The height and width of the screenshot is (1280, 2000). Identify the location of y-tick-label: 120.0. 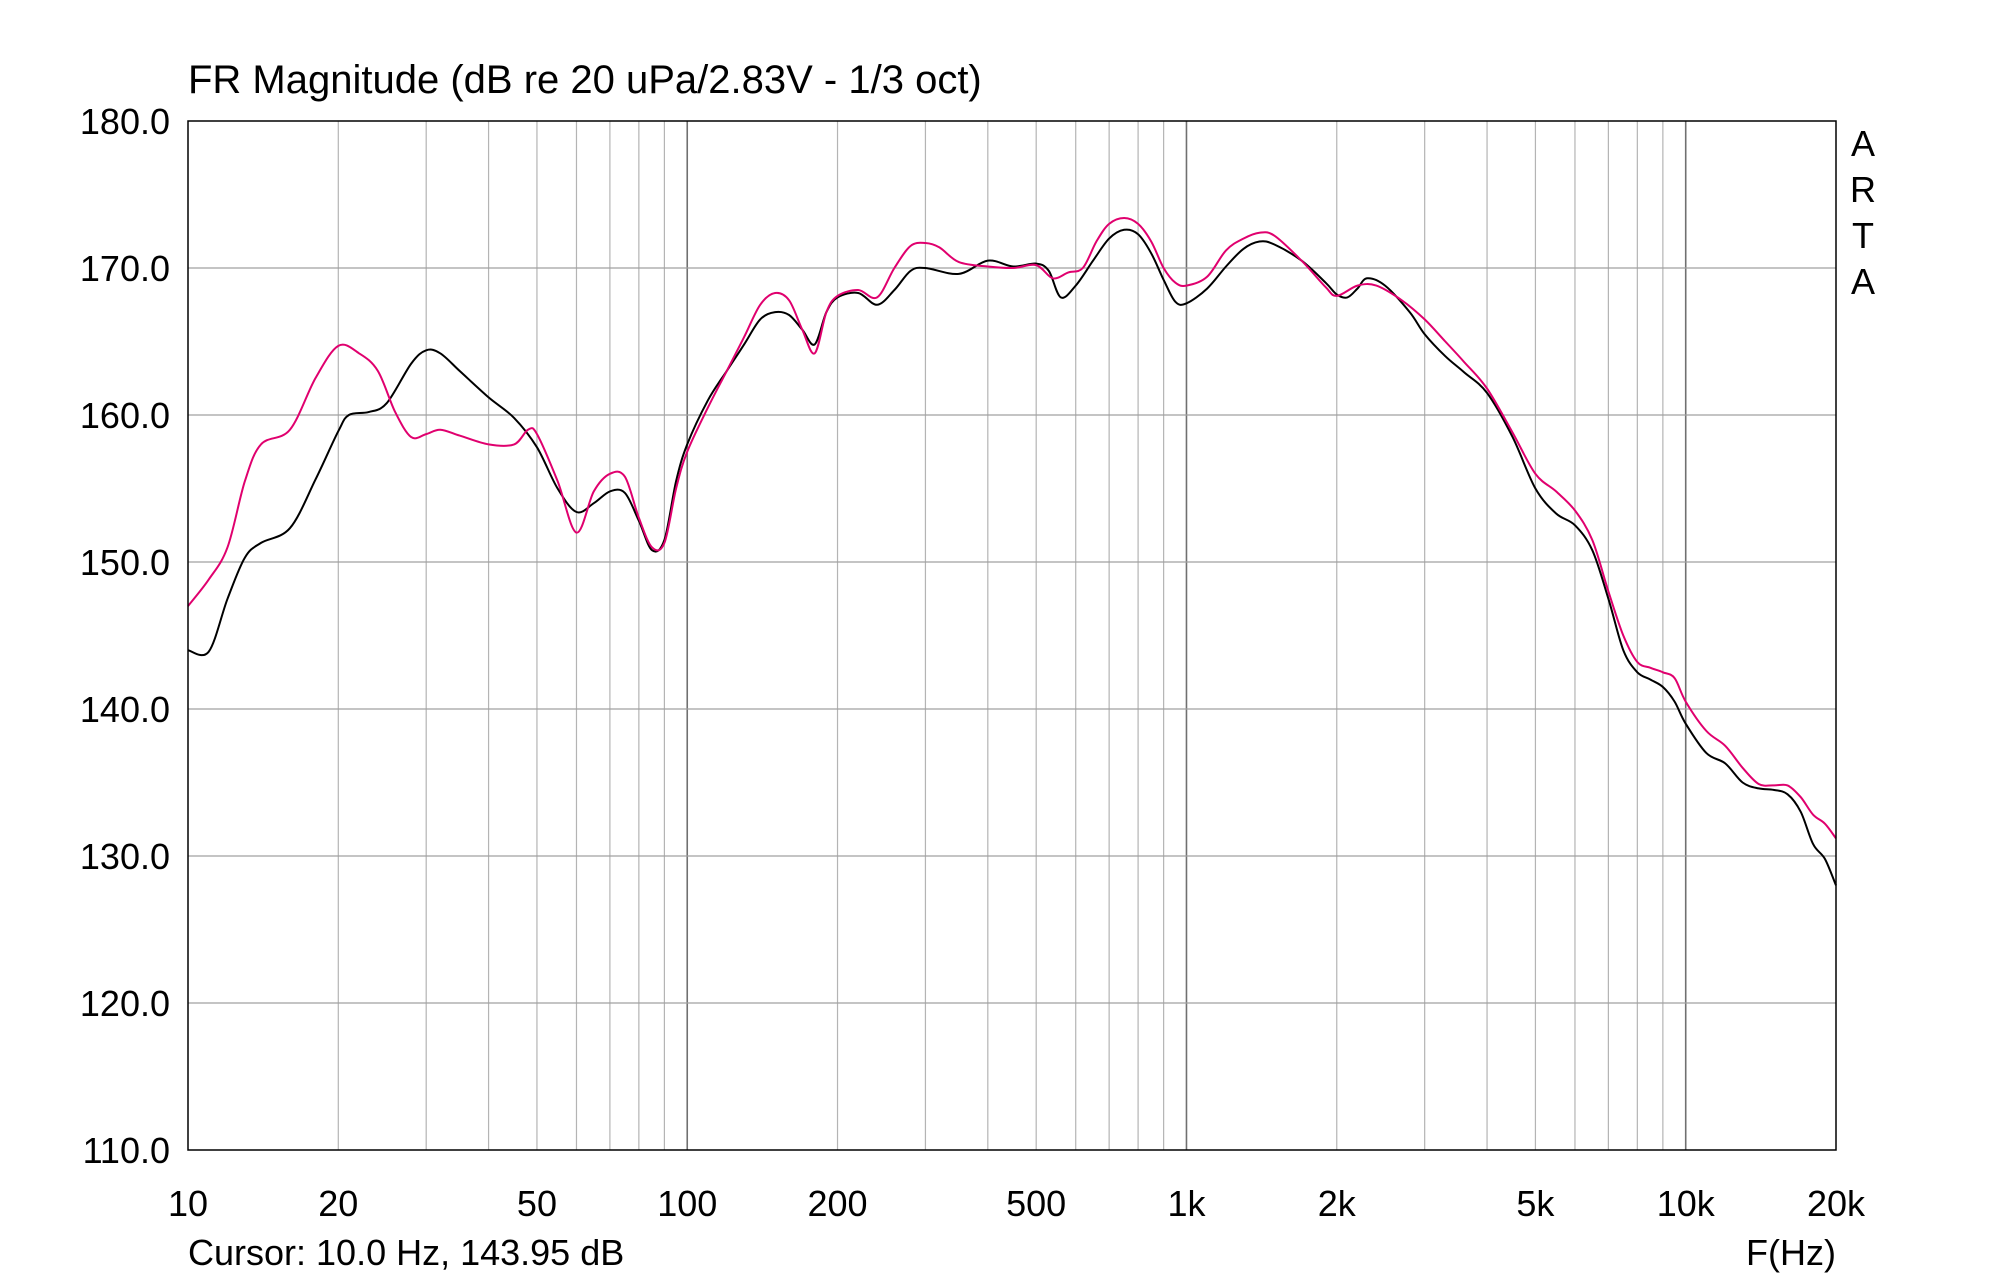
(125, 1003).